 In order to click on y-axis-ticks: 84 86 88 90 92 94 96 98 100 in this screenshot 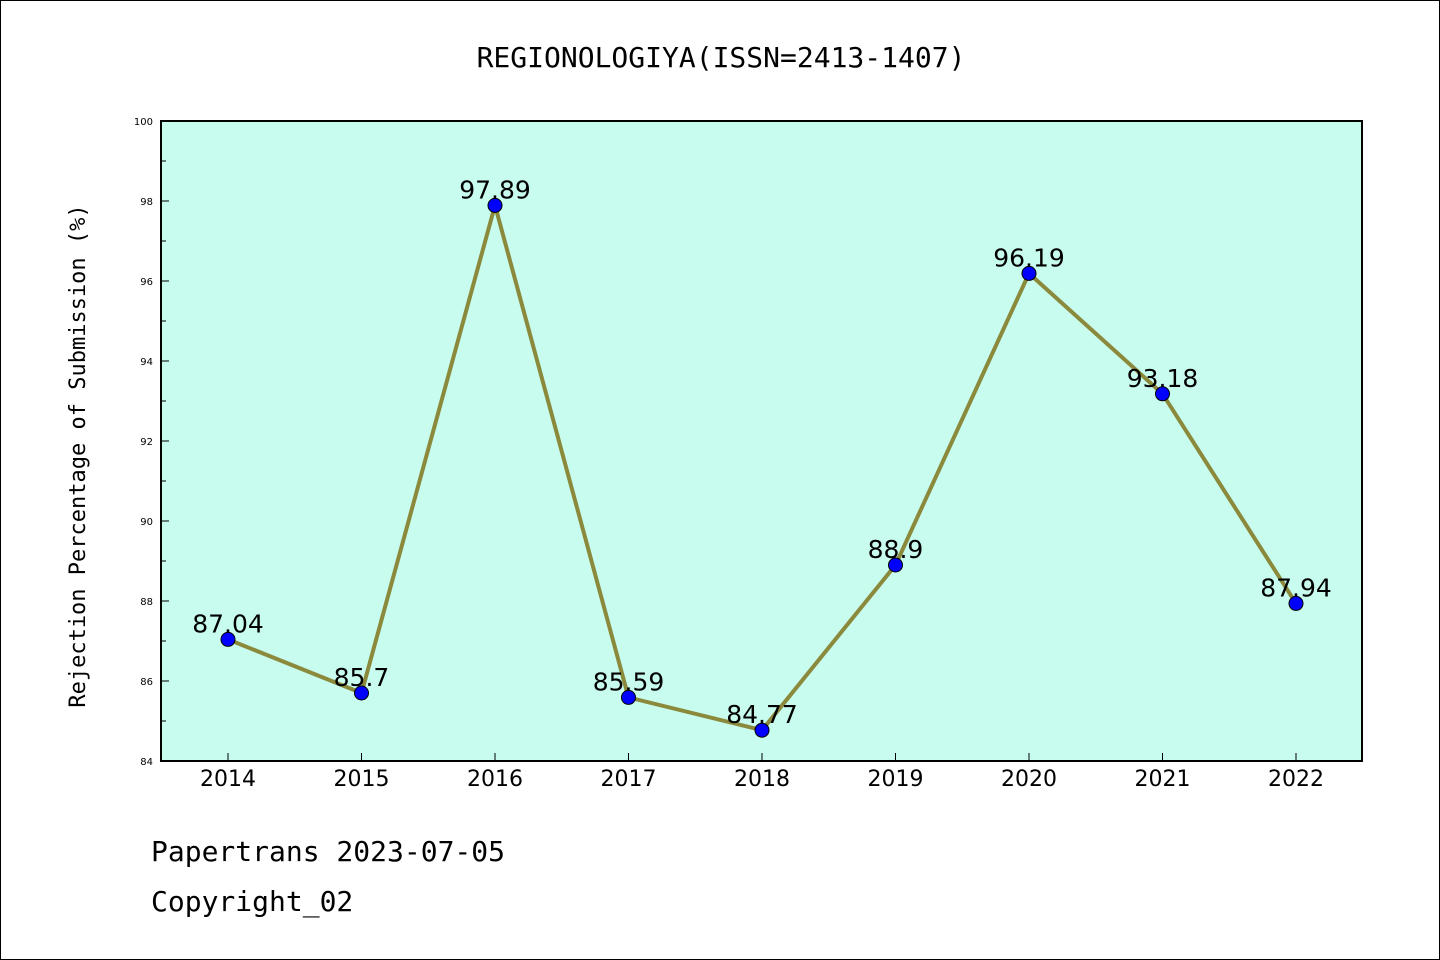, I will do `click(151, 442)`.